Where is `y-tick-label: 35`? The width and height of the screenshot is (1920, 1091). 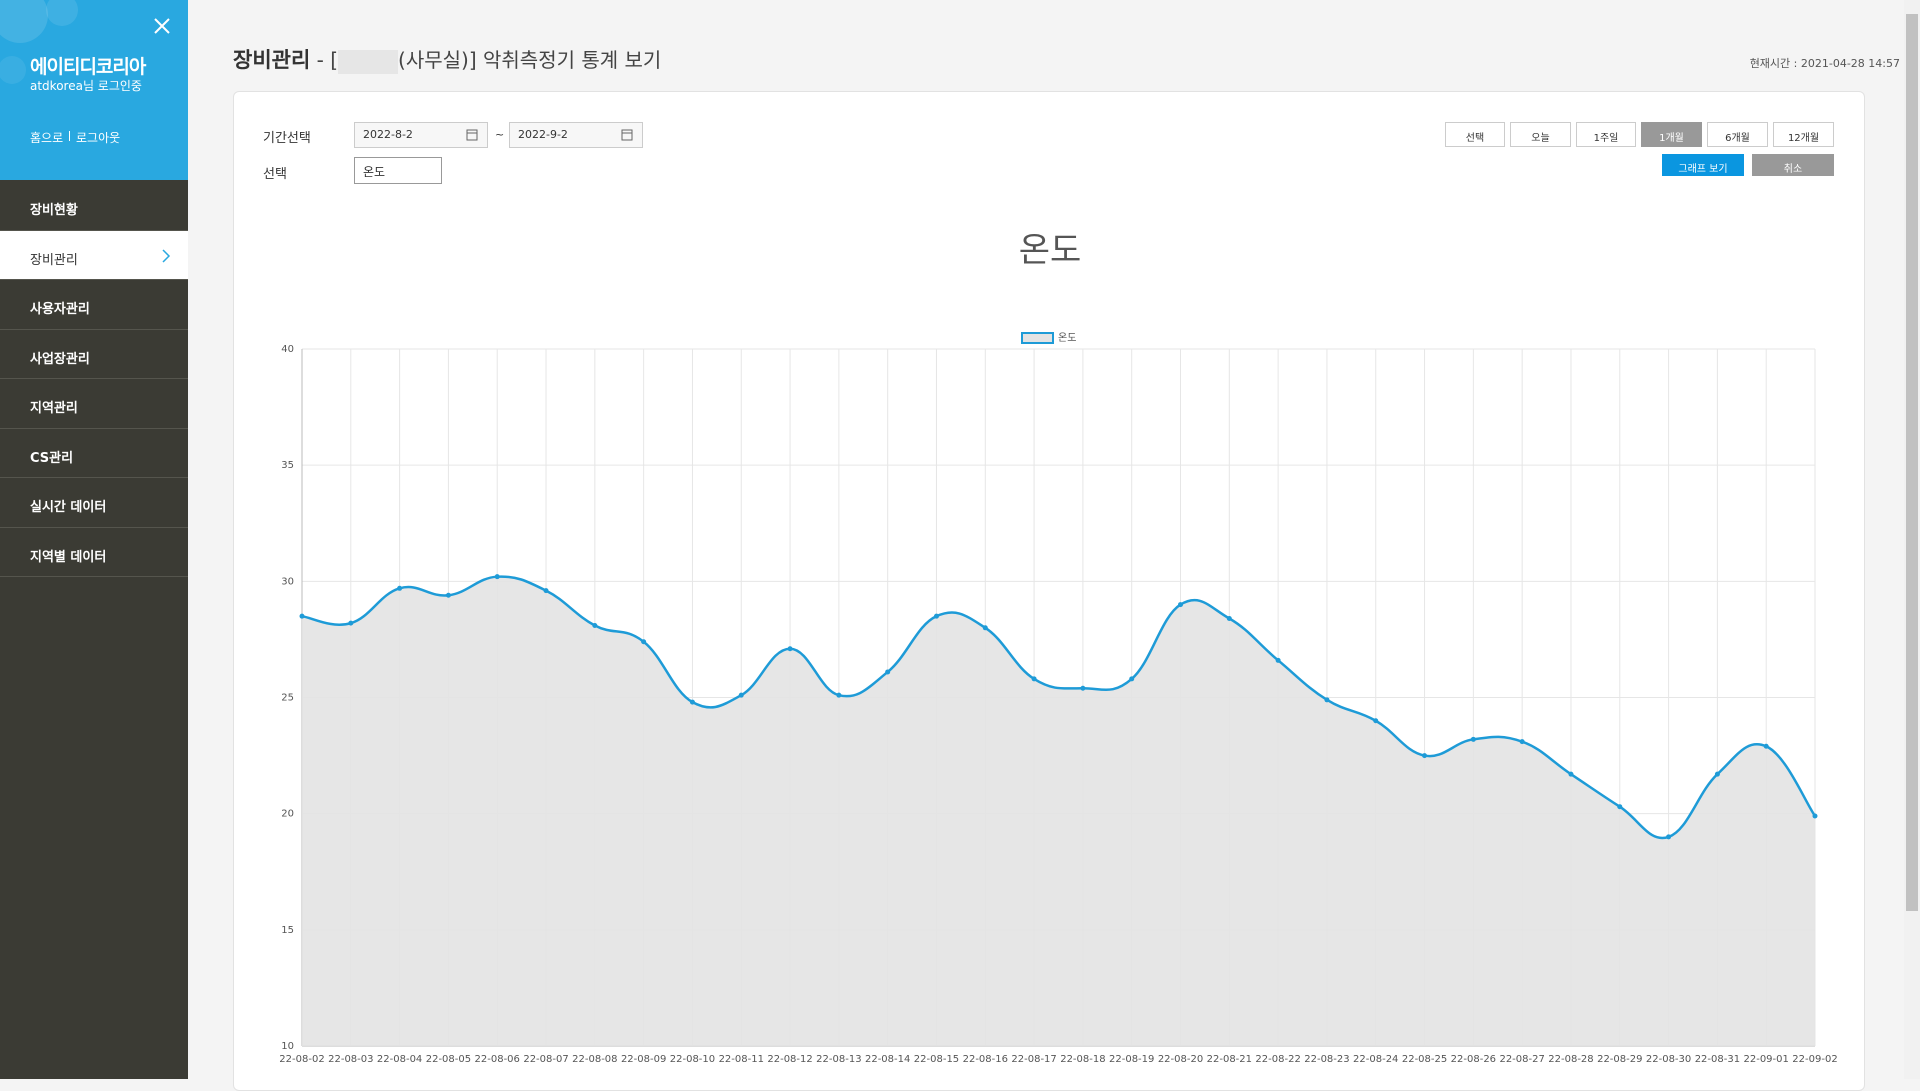
y-tick-label: 35 is located at coordinates (287, 465).